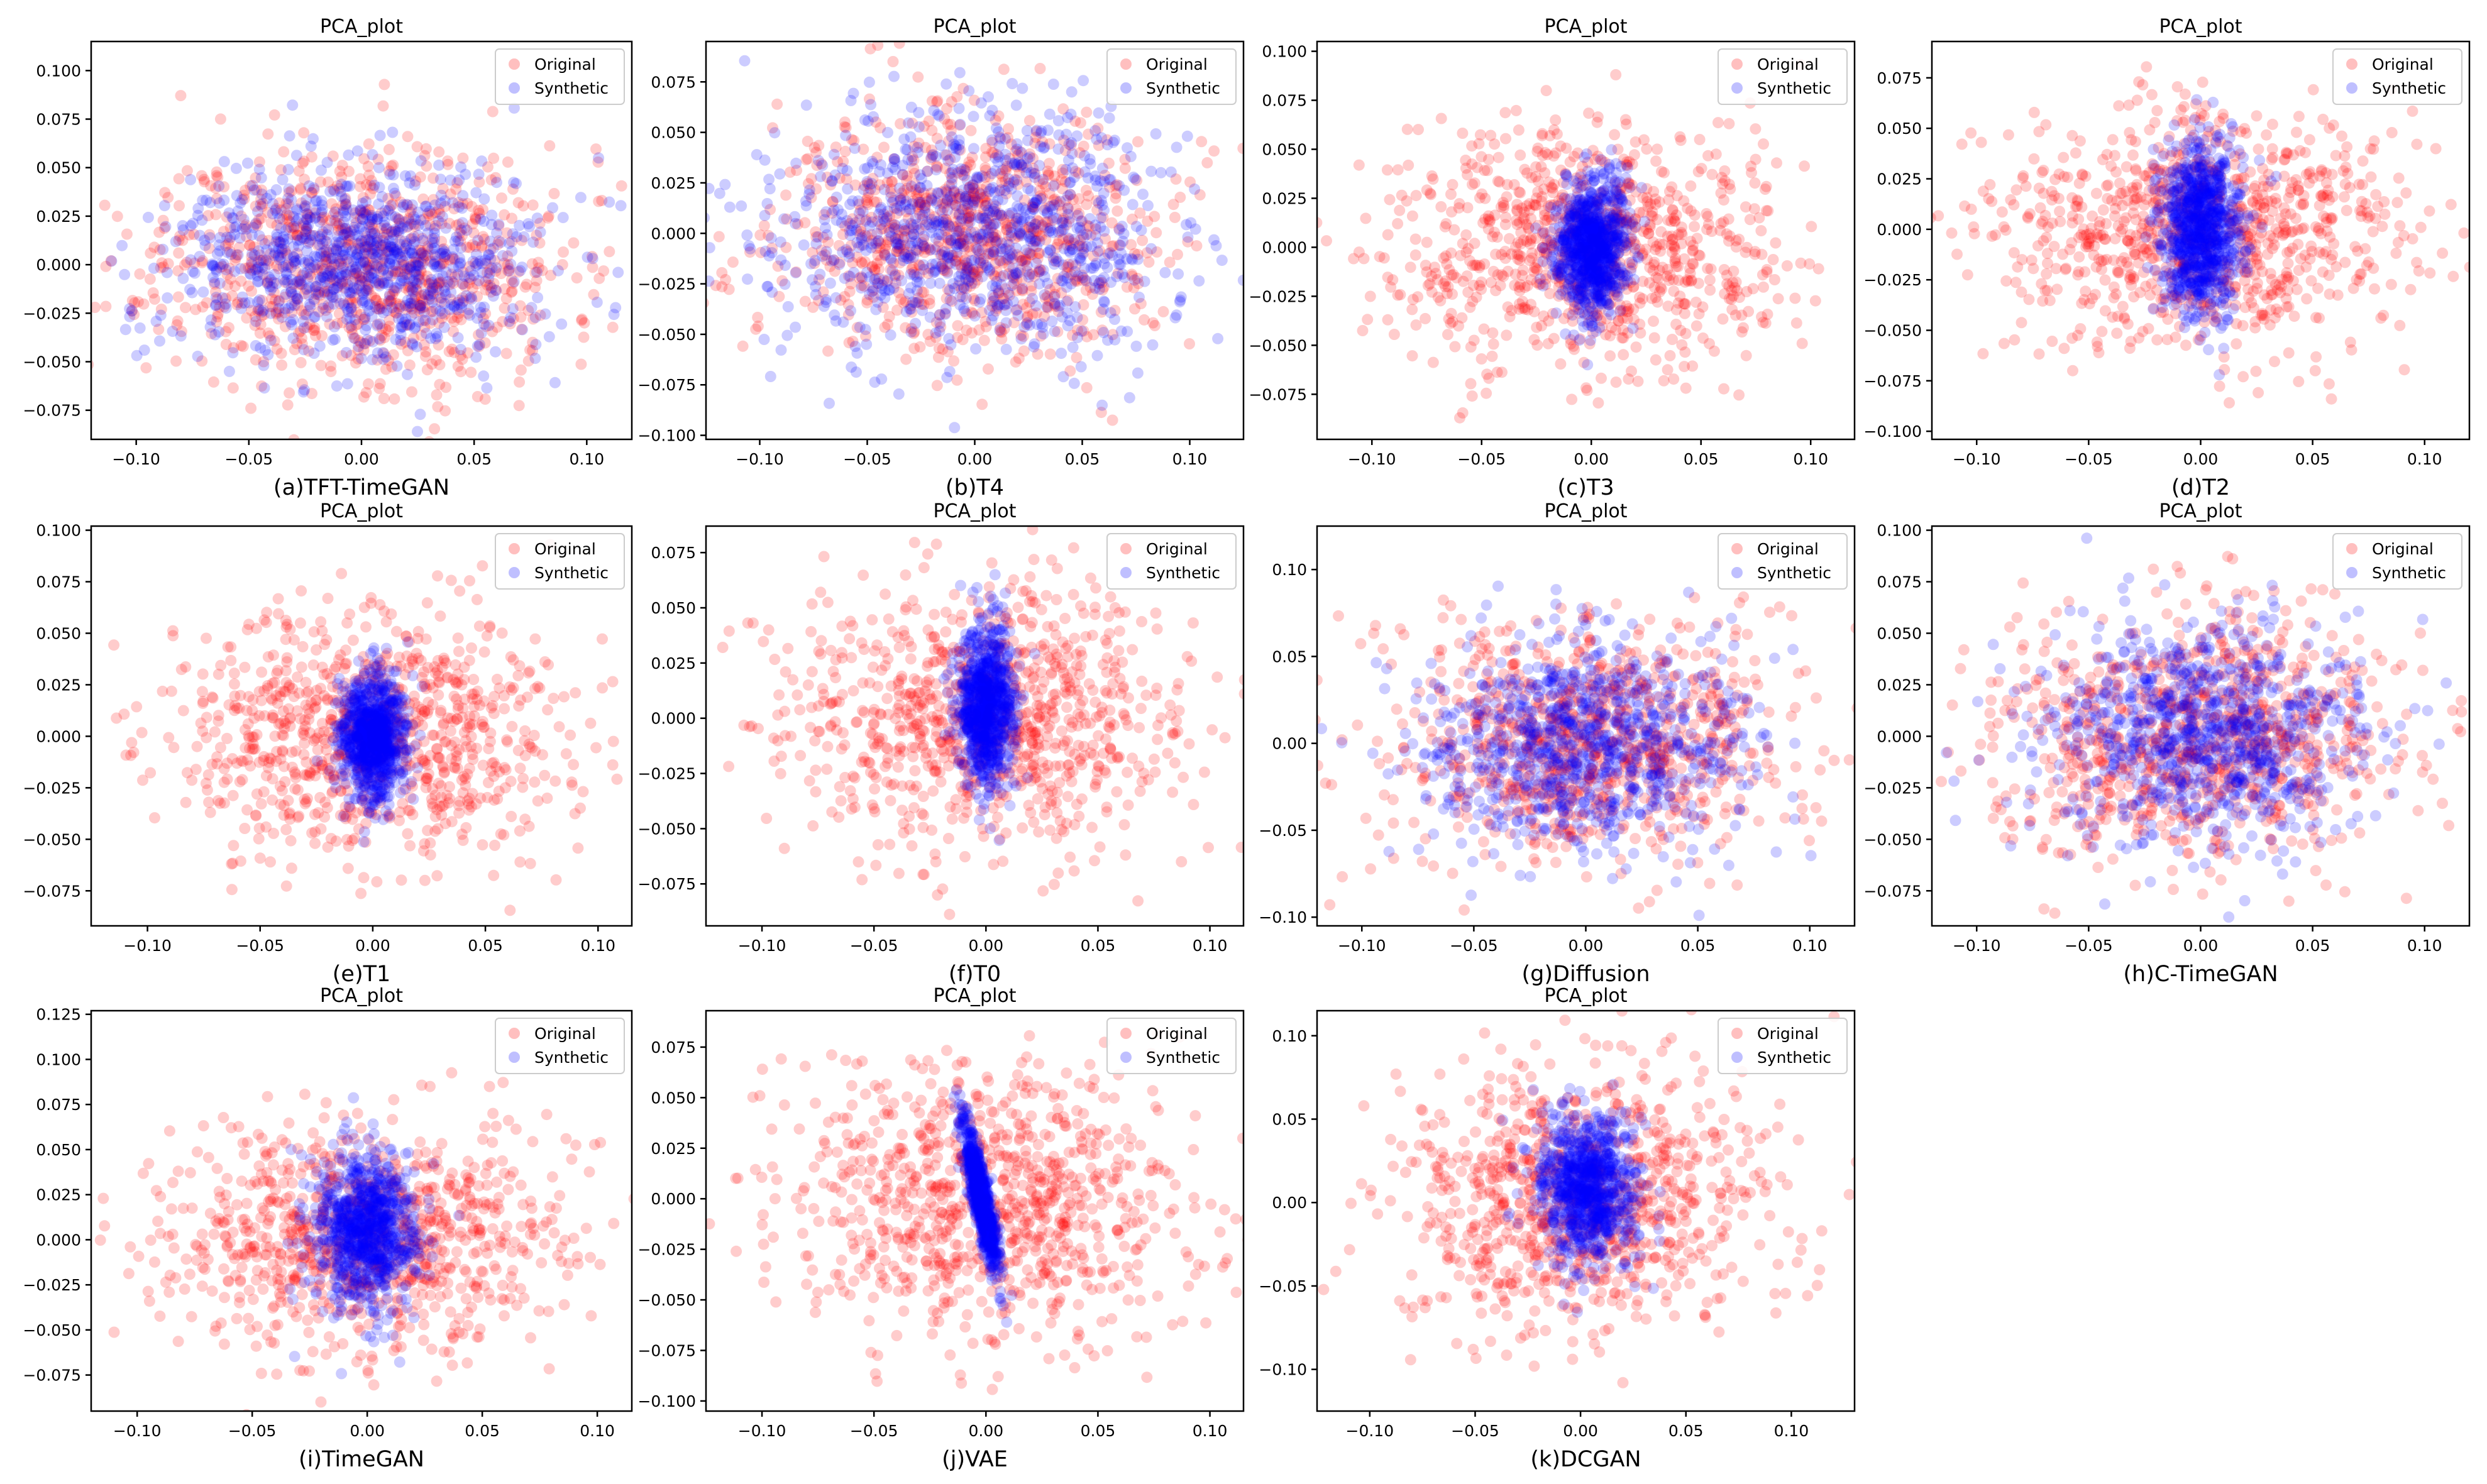 This screenshot has height=1484, width=2487. What do you see at coordinates (586, 459) in the screenshot?
I see `x-tick-label: 0.10` at bounding box center [586, 459].